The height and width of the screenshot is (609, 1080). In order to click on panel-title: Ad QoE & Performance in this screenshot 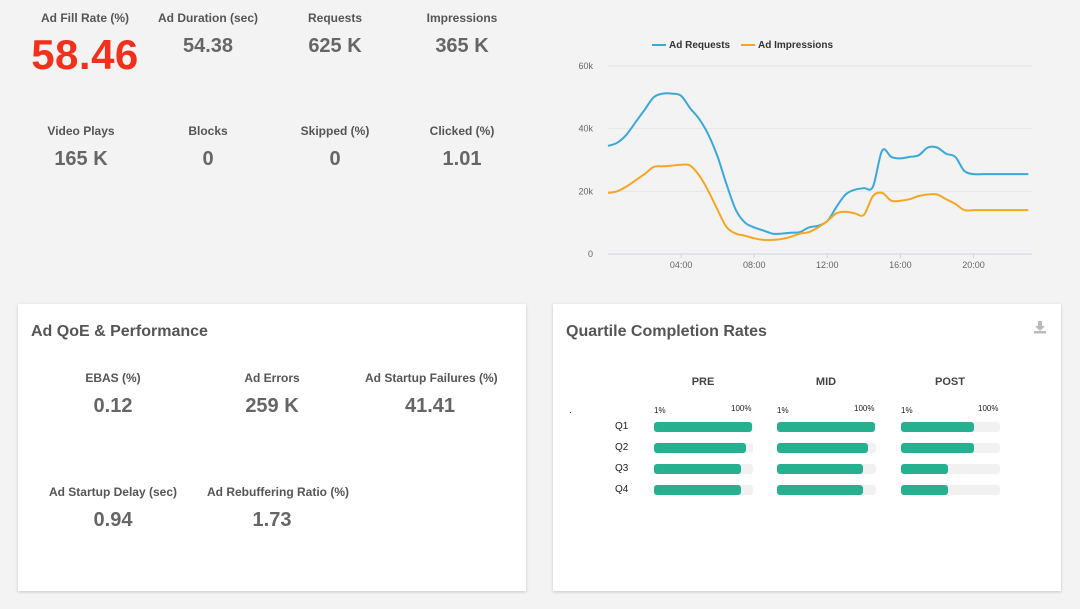, I will do `click(119, 331)`.